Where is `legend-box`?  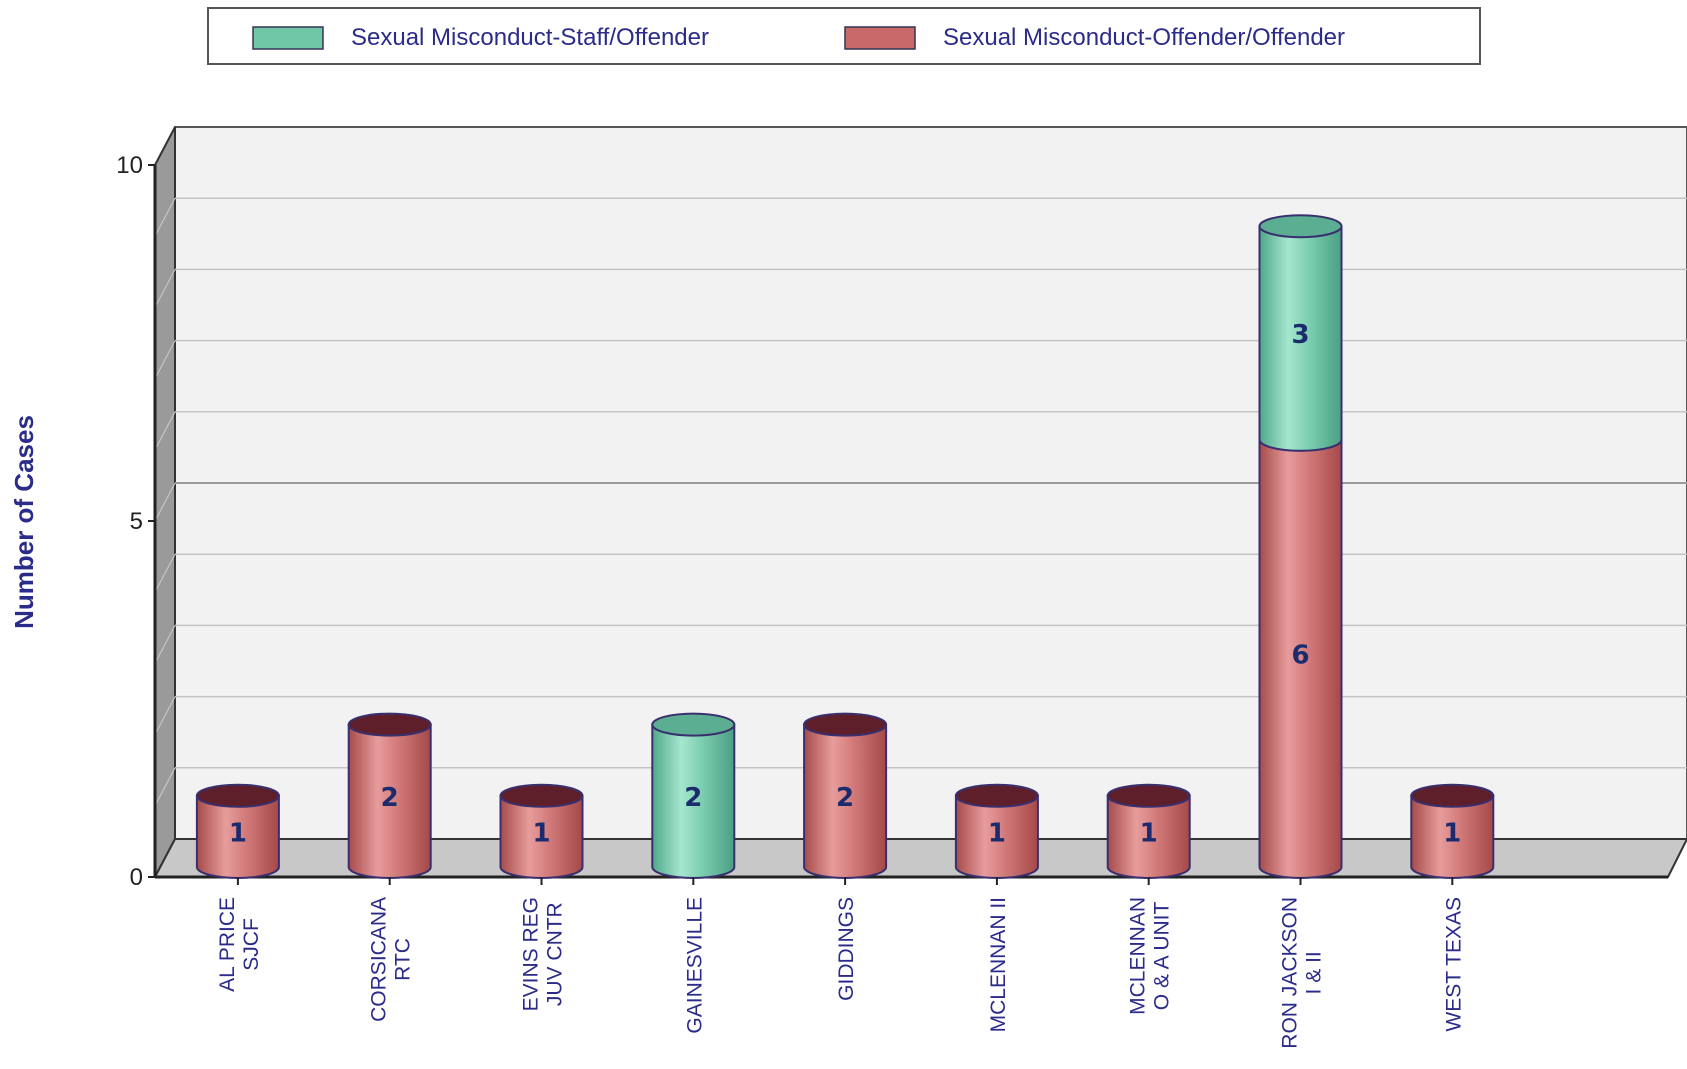
legend-box is located at coordinates (844, 36).